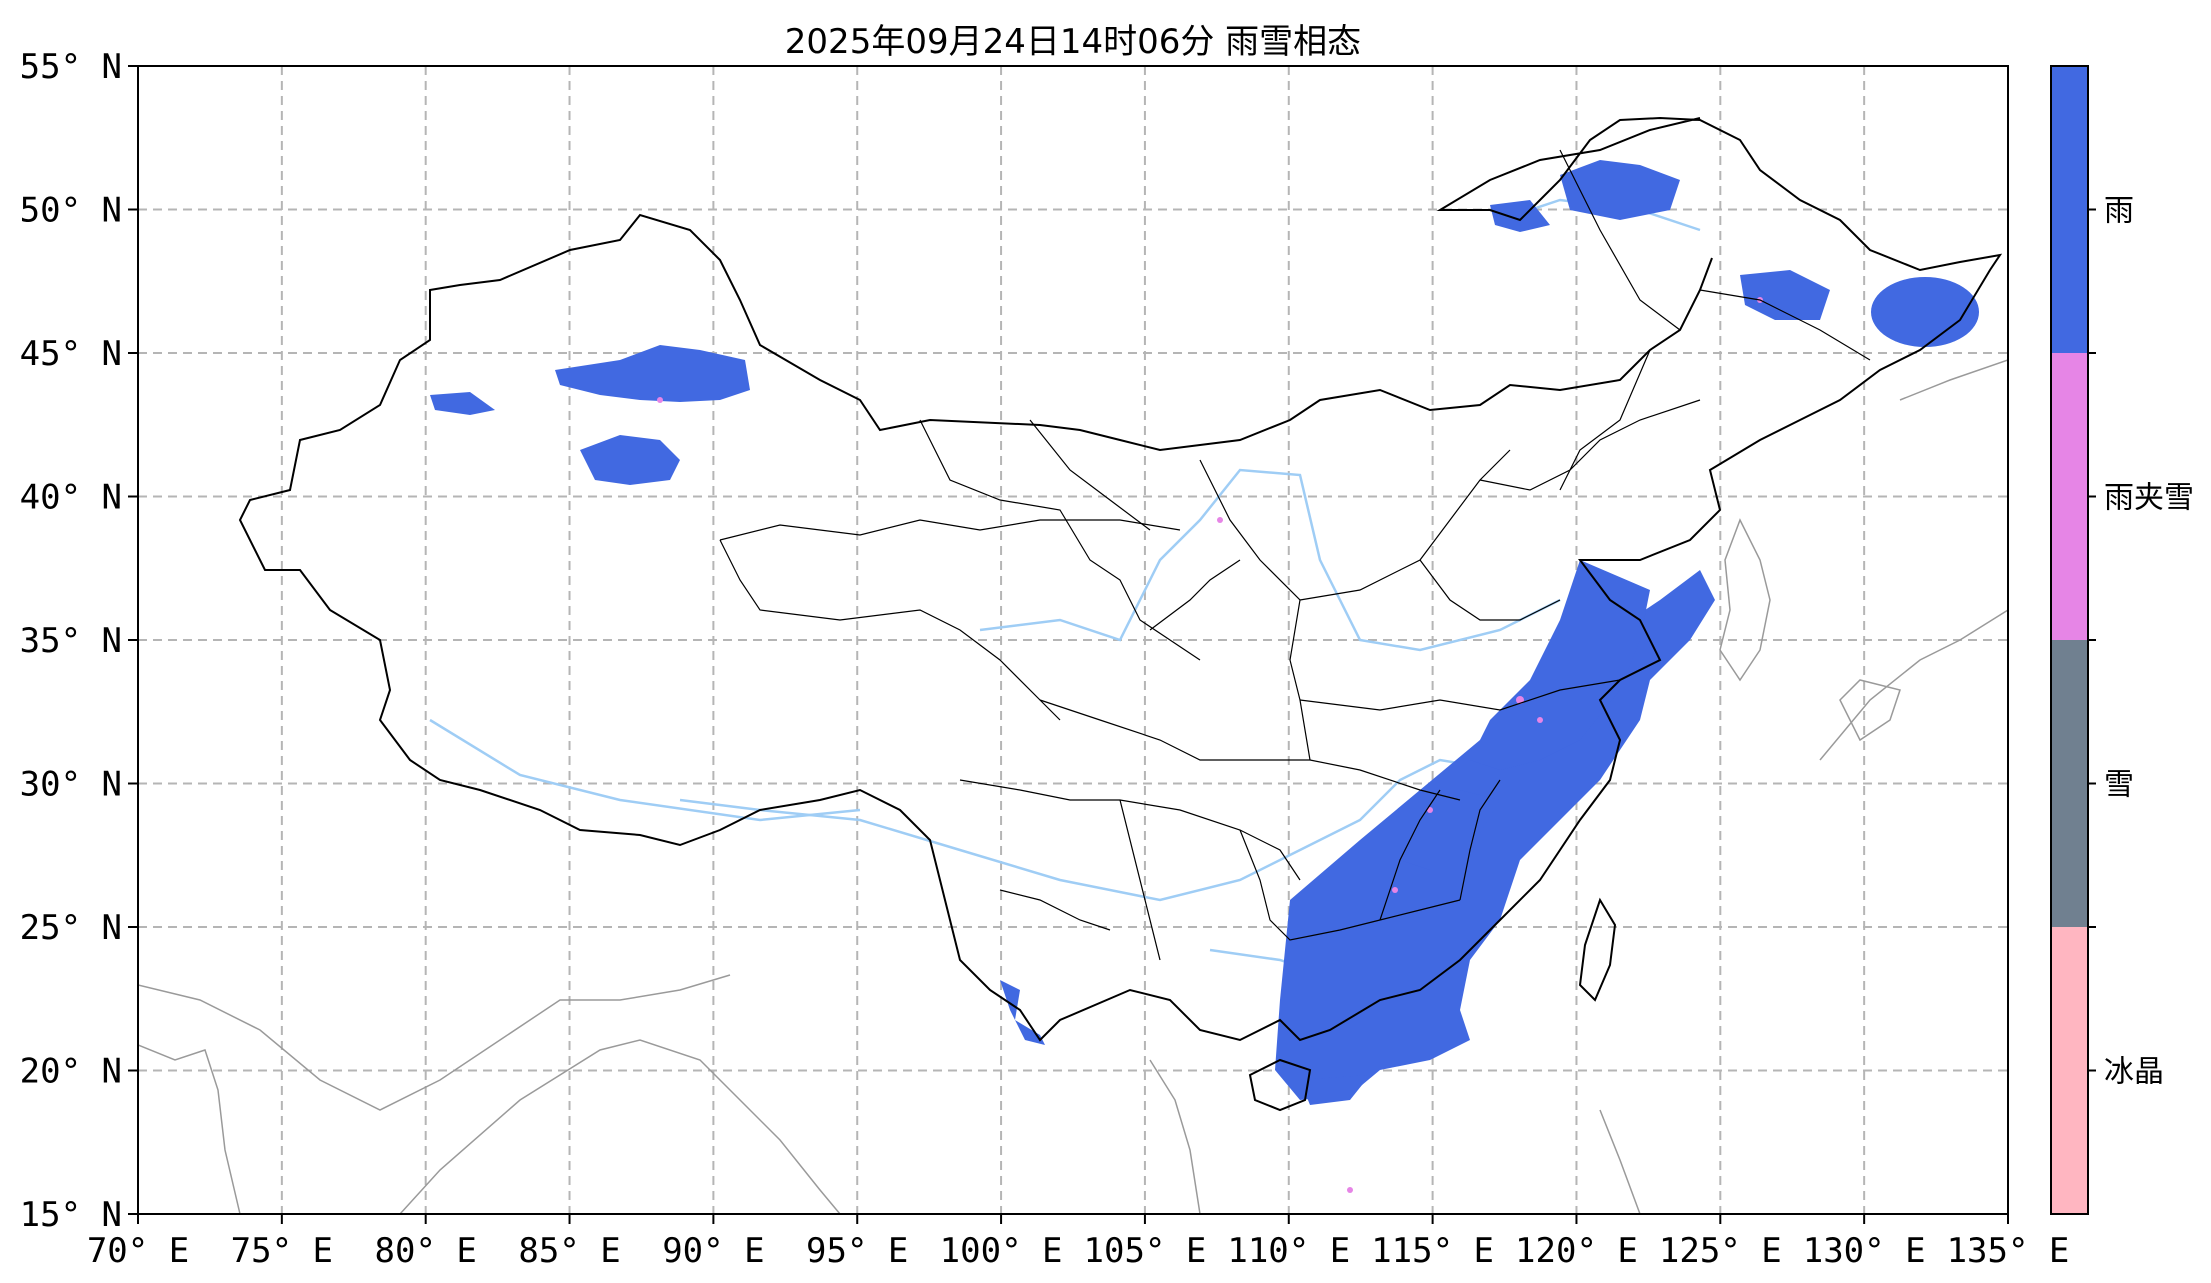  I want to click on x-tick-label: 75° E, so click(282, 1251).